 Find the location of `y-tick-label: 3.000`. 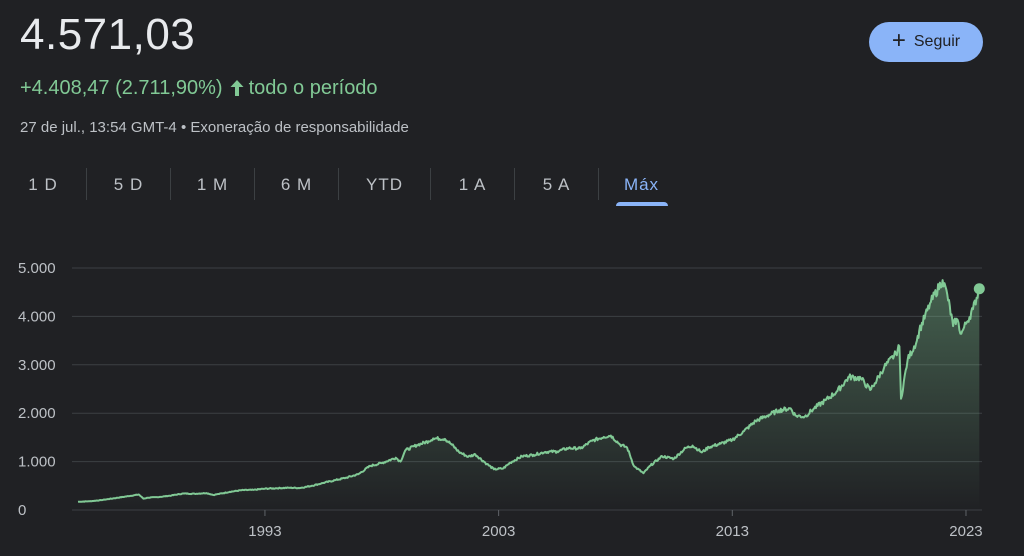

y-tick-label: 3.000 is located at coordinates (37, 365).